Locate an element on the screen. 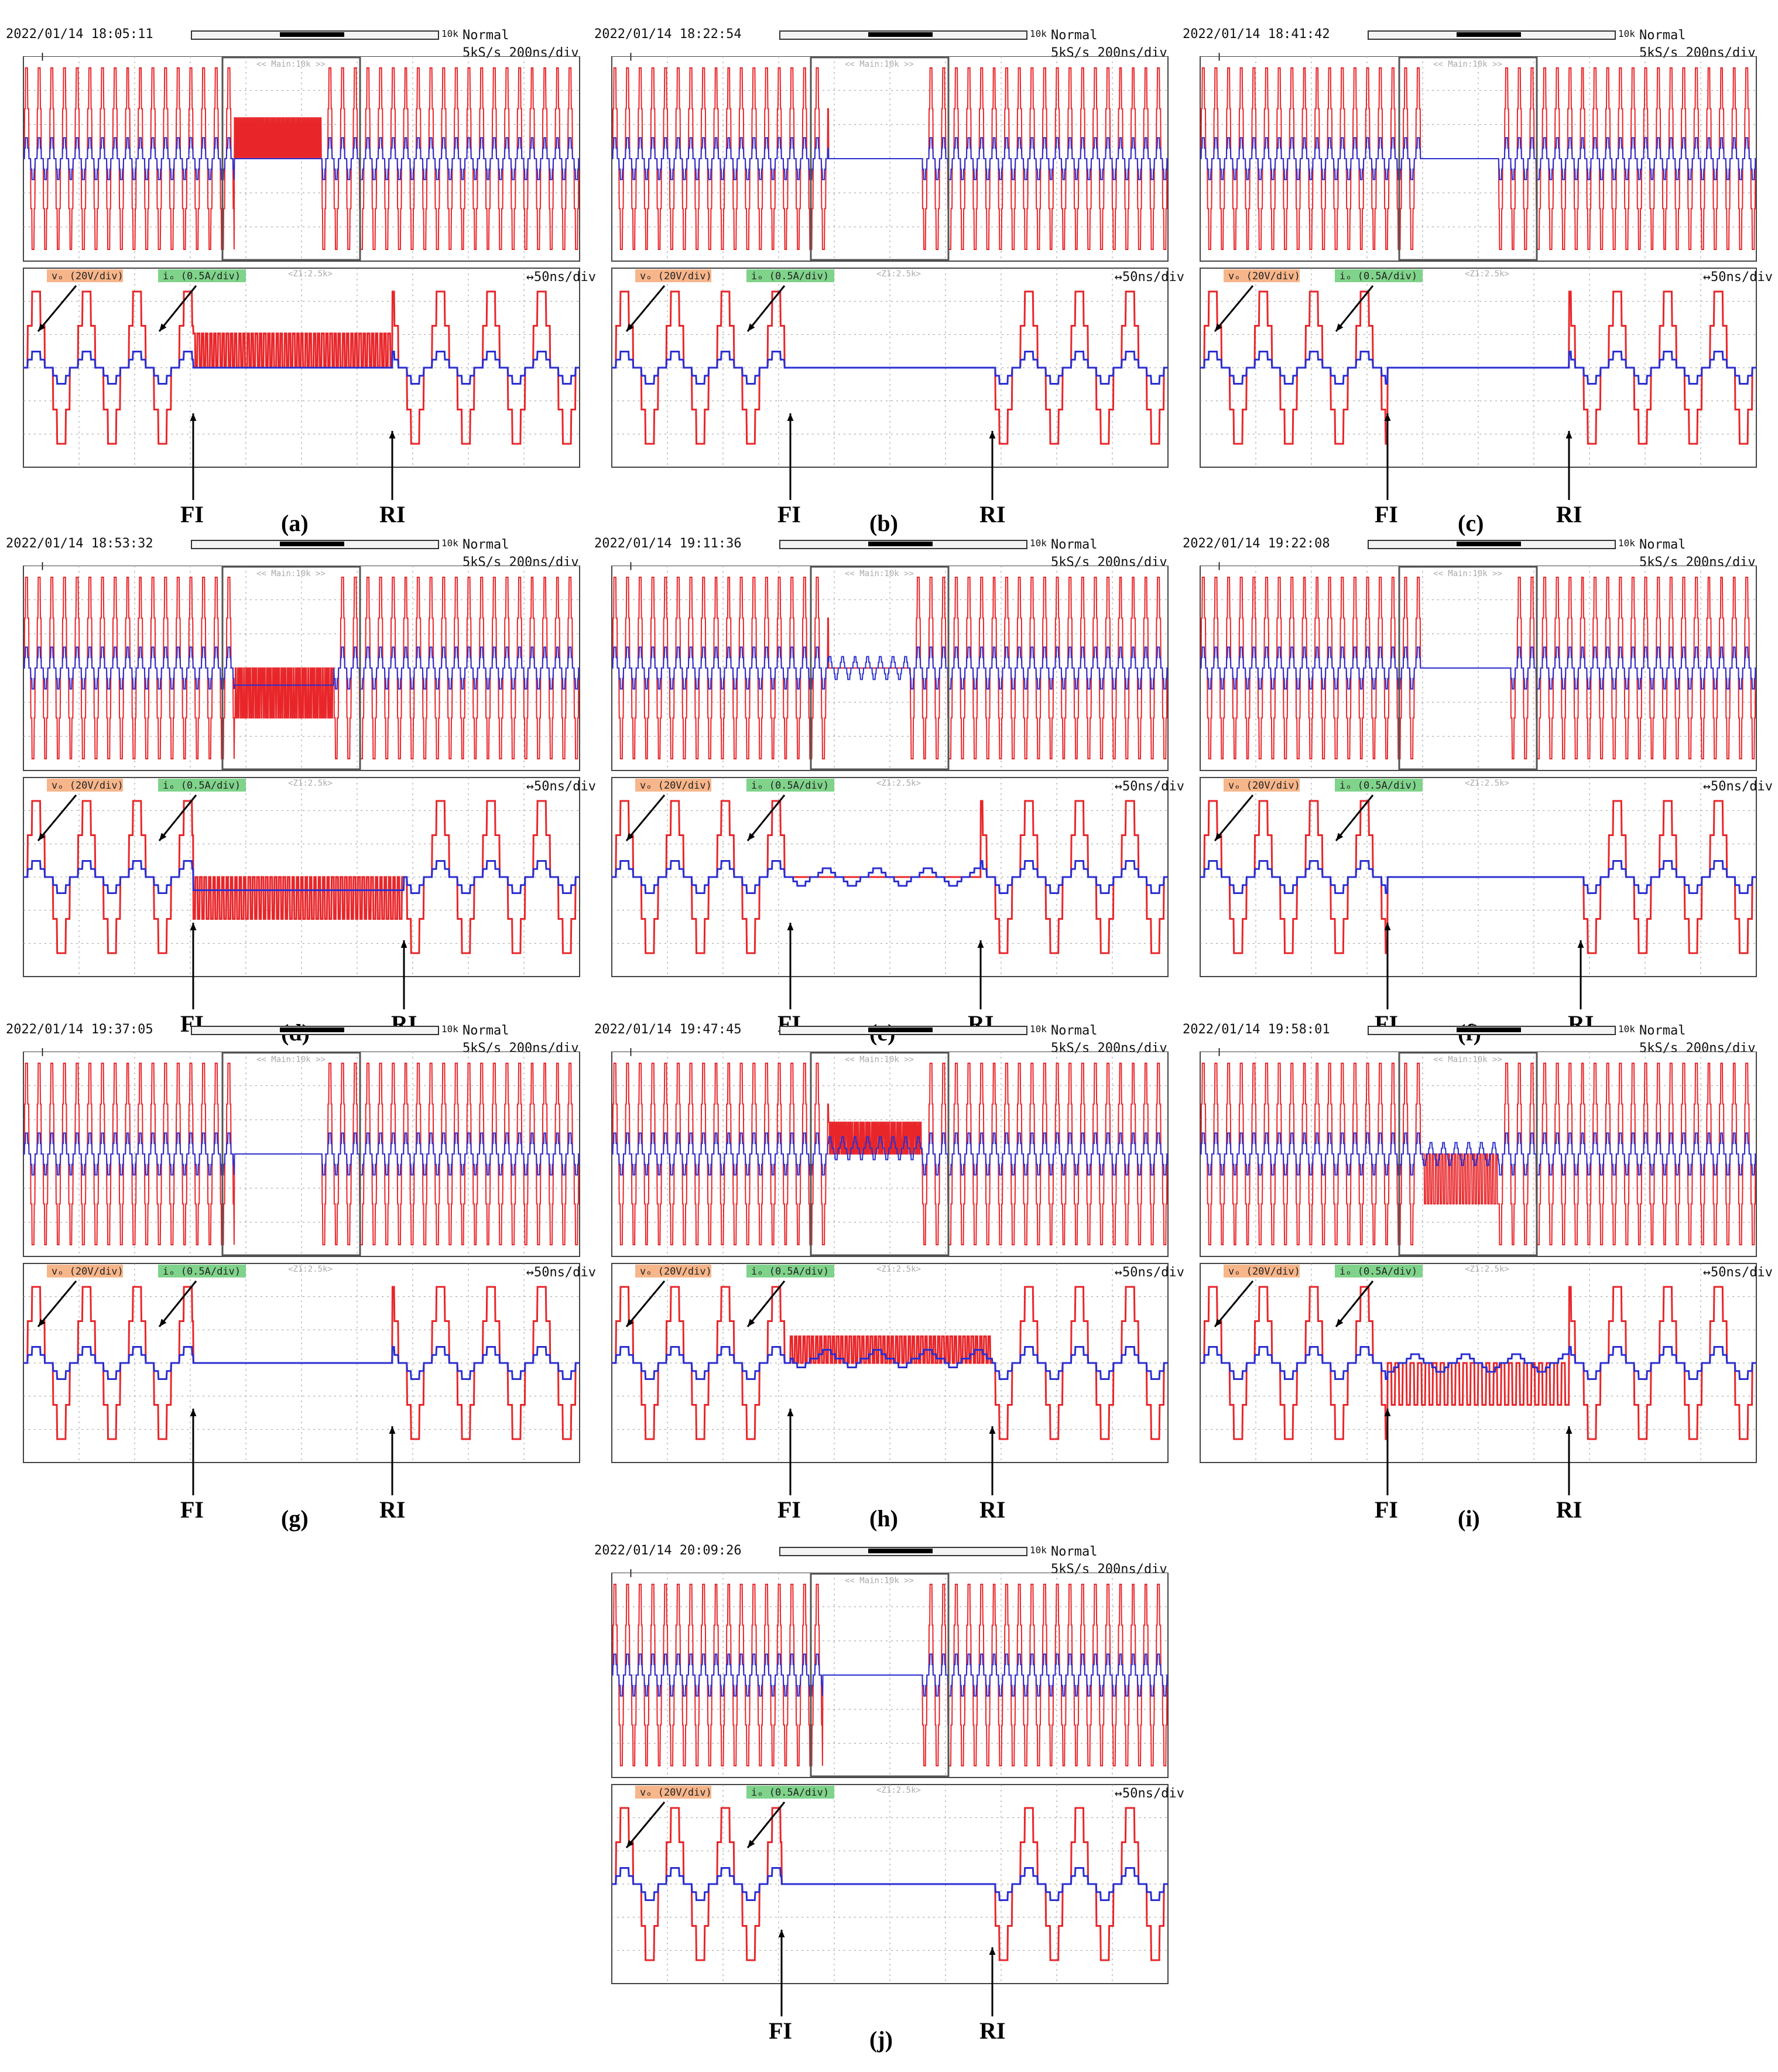 The width and height of the screenshot is (1778, 2072). panel-caption: (j) is located at coordinates (881, 2039).